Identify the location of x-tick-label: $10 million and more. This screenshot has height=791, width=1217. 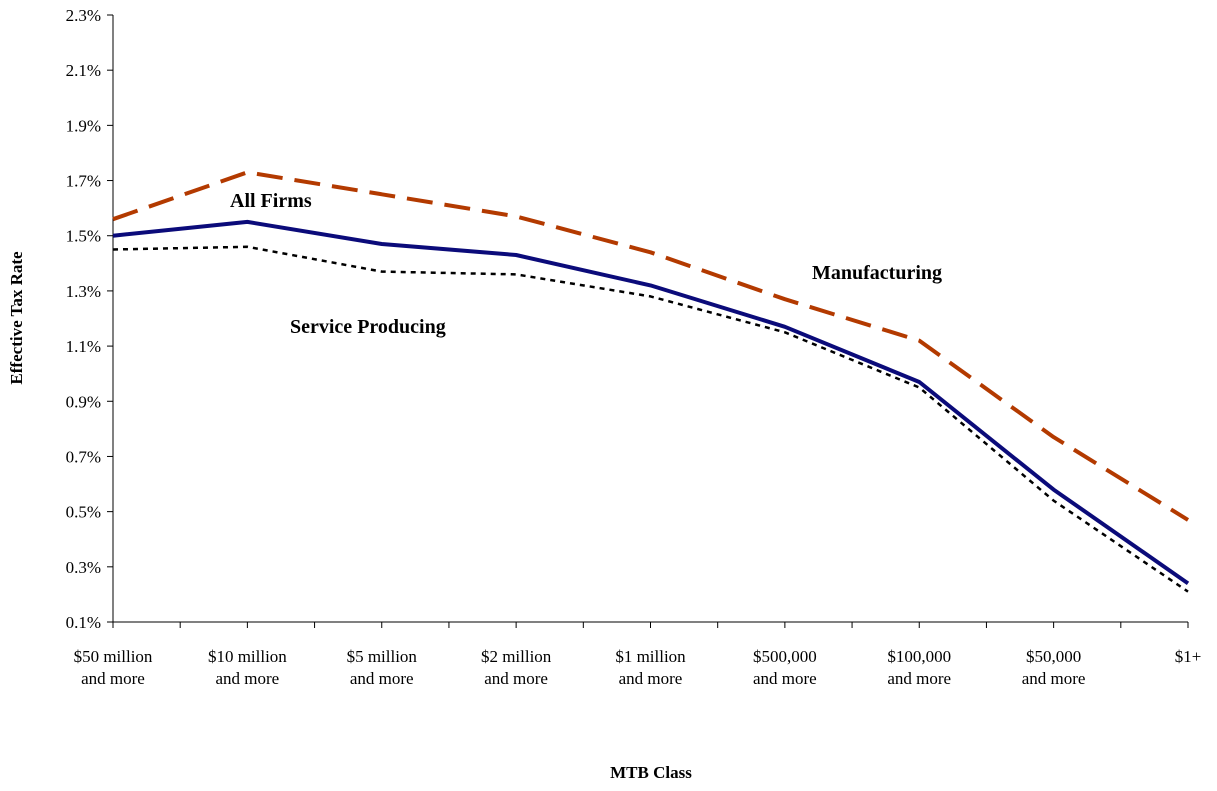
(247, 667).